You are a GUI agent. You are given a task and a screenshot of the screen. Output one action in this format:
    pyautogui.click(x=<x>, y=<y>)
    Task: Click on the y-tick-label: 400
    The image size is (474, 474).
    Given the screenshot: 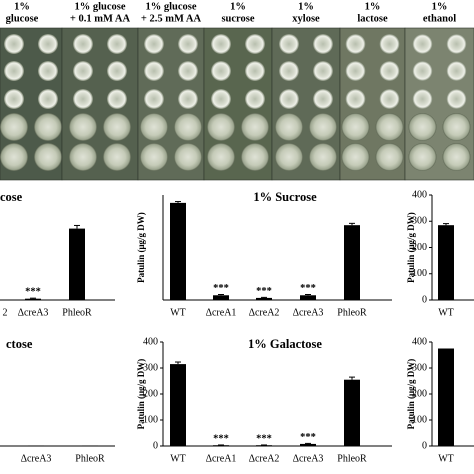 What is the action you would take?
    pyautogui.click(x=150, y=341)
    